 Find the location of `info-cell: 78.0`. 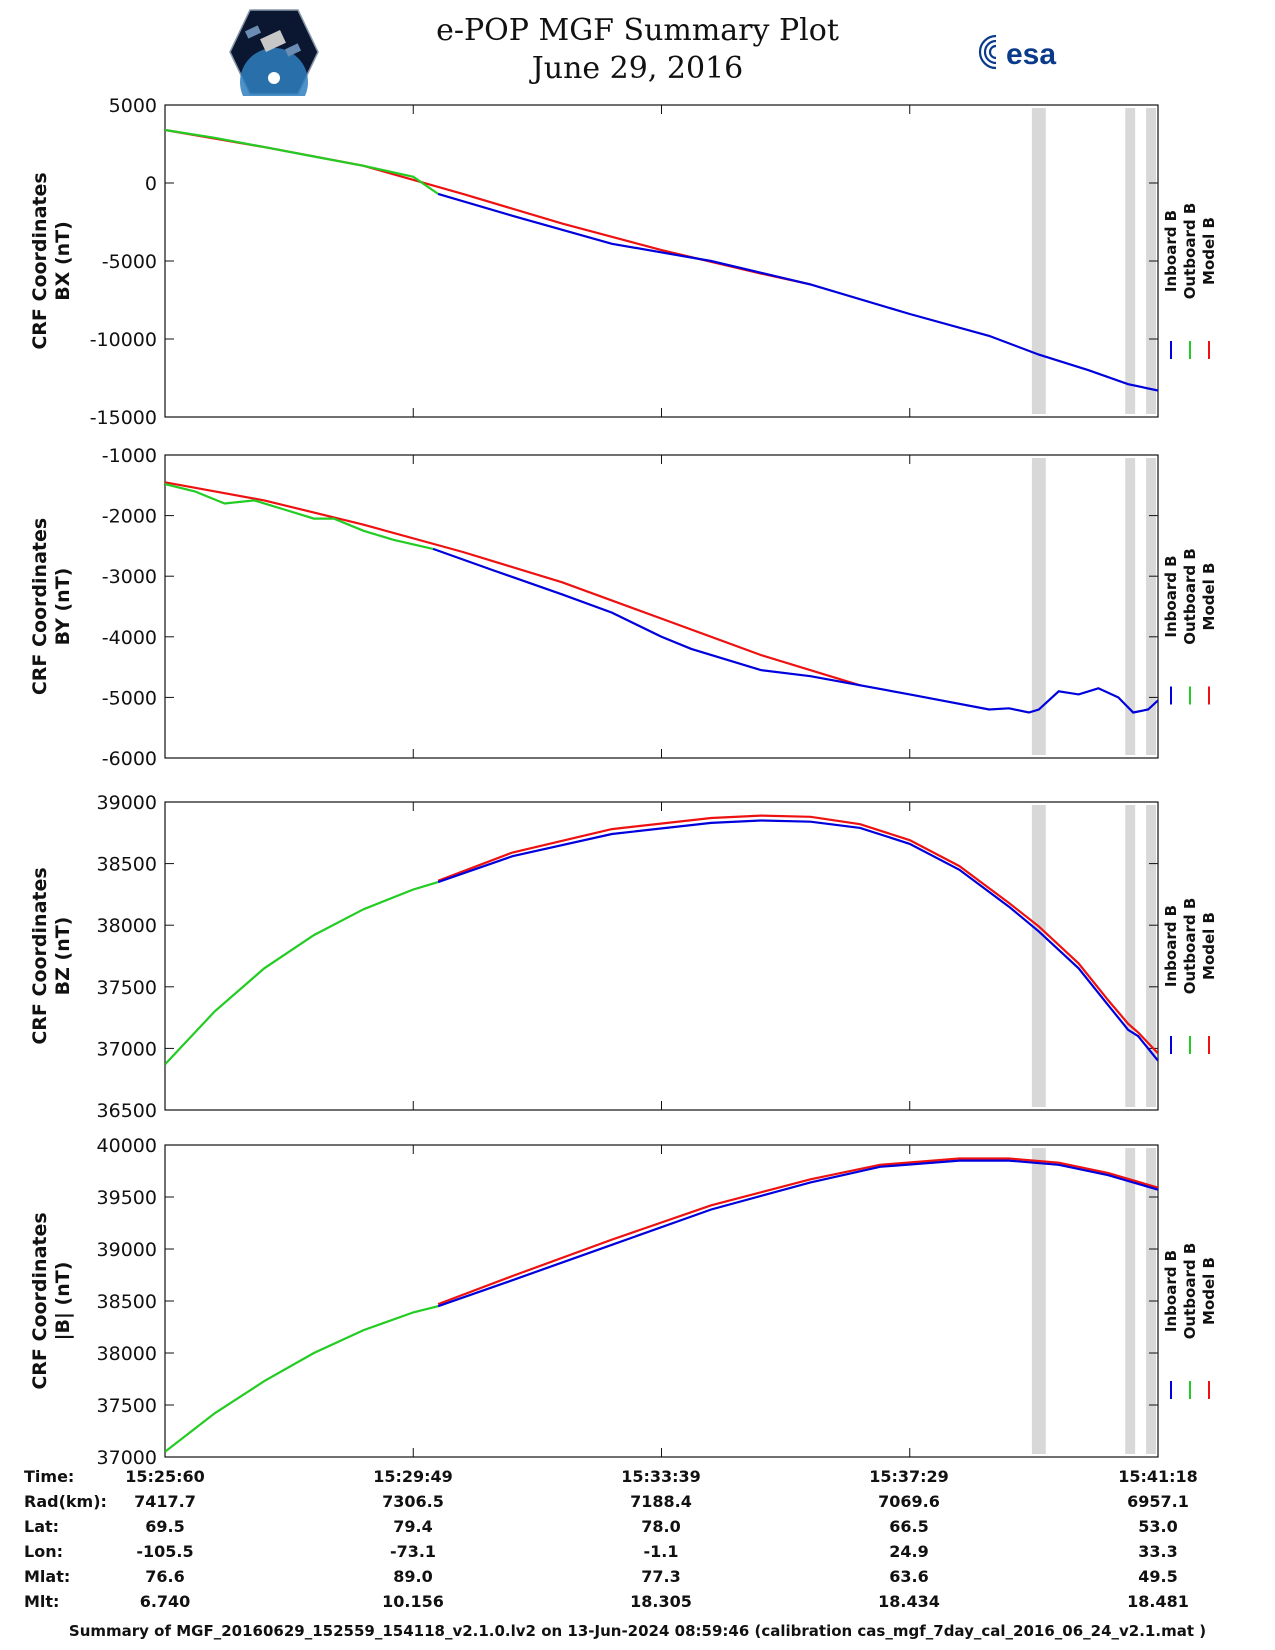

info-cell: 78.0 is located at coordinates (660, 1526).